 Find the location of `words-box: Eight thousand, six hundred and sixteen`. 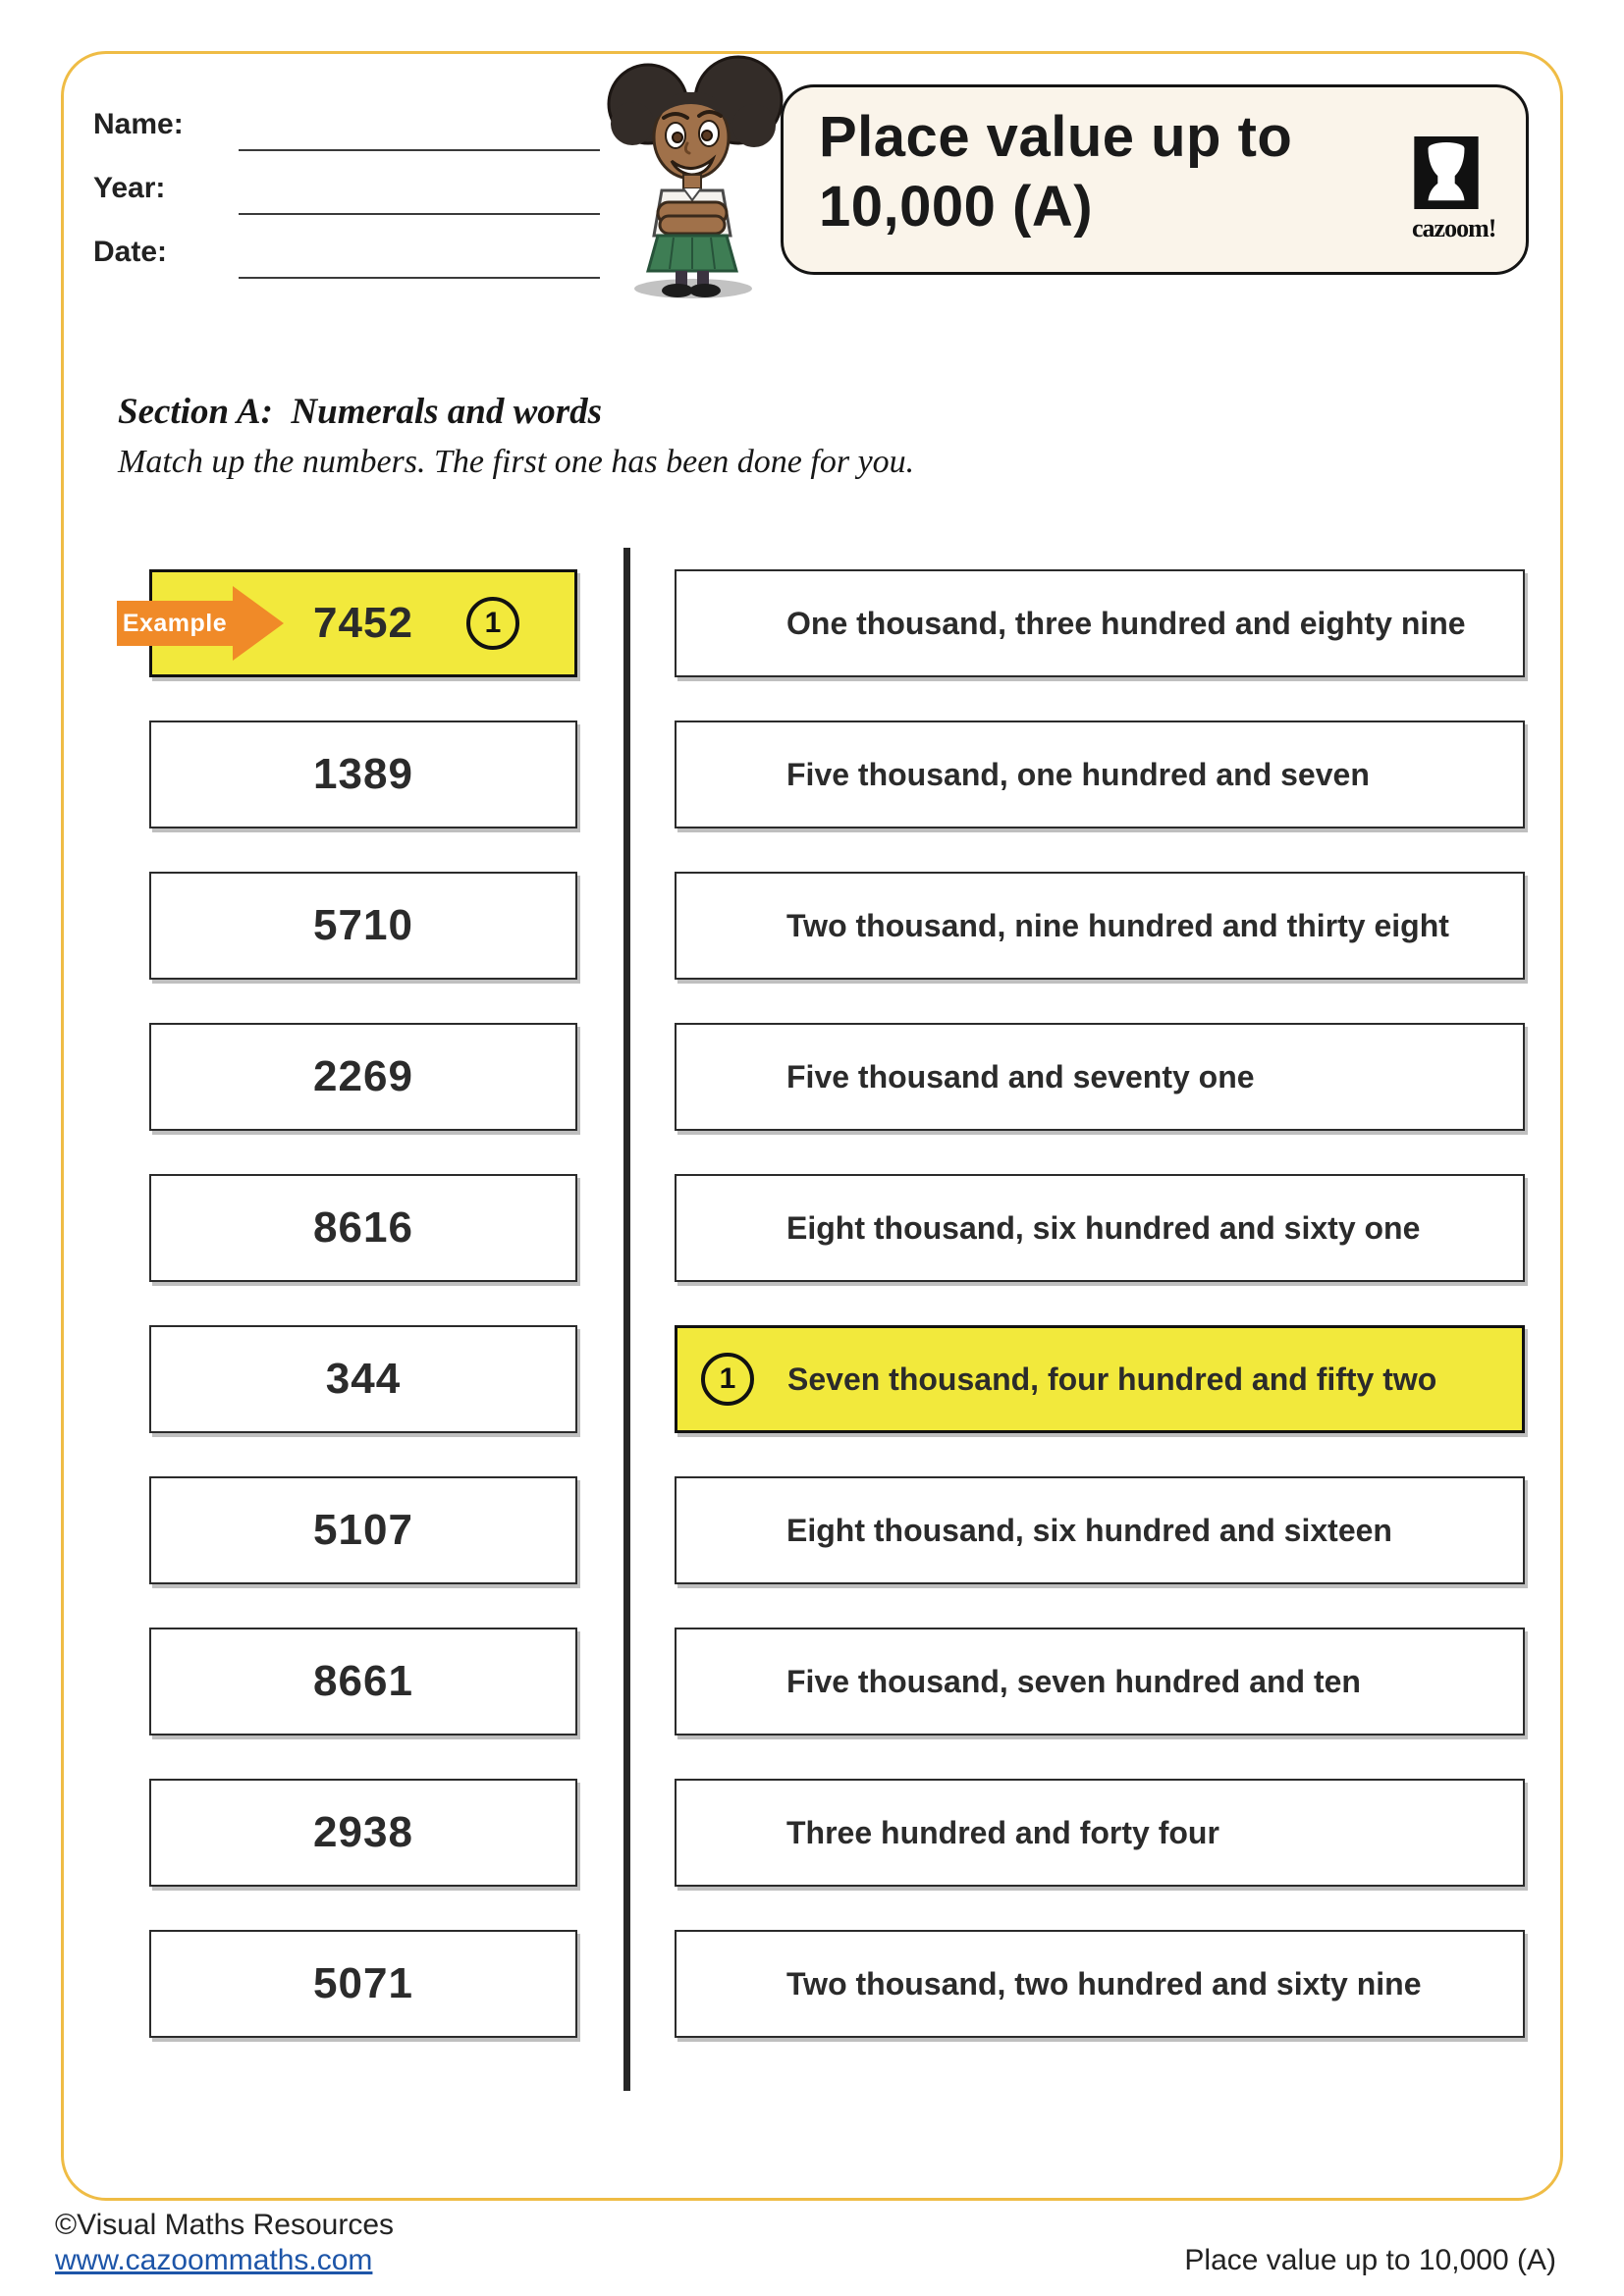

words-box: Eight thousand, six hundred and sixteen is located at coordinates (1100, 1530).